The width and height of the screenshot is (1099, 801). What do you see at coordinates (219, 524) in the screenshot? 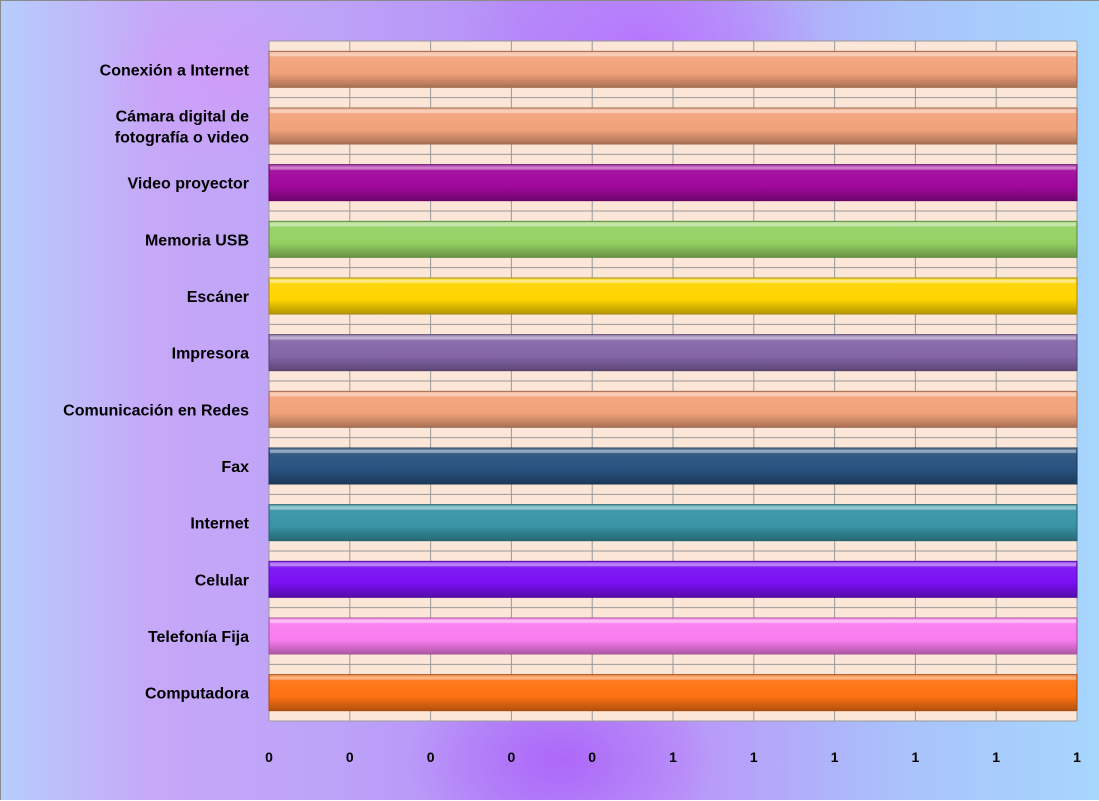
I see `category-label: Internet` at bounding box center [219, 524].